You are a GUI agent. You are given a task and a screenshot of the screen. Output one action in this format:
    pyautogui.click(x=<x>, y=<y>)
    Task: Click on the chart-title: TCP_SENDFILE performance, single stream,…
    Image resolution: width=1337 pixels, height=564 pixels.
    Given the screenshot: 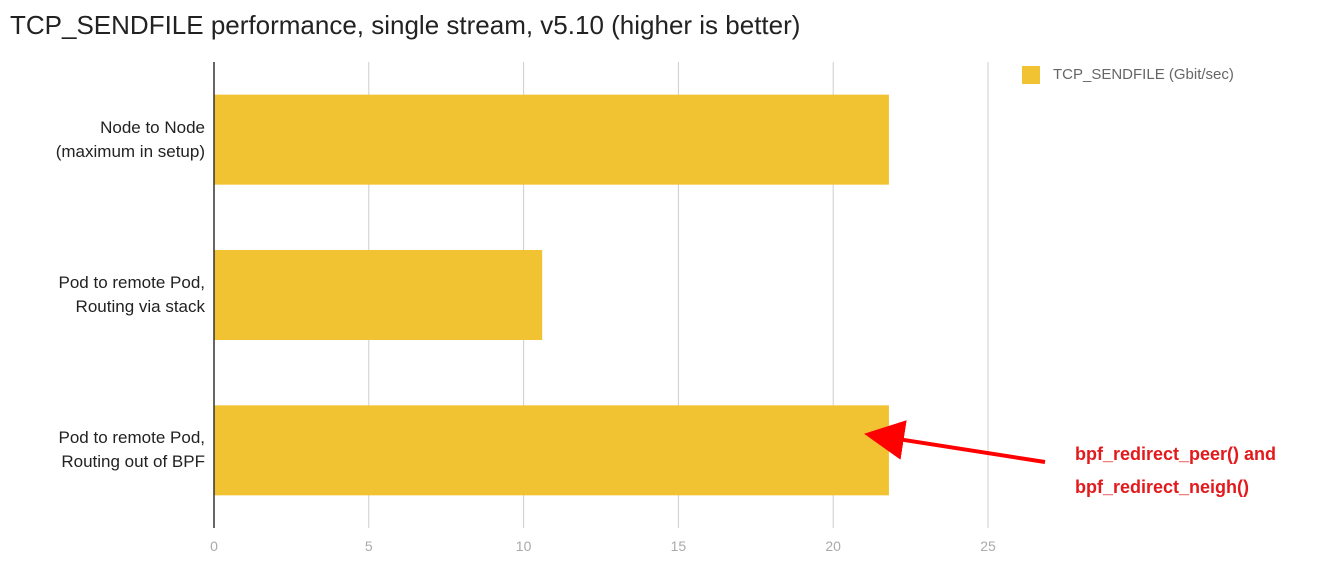 What is the action you would take?
    pyautogui.click(x=405, y=25)
    